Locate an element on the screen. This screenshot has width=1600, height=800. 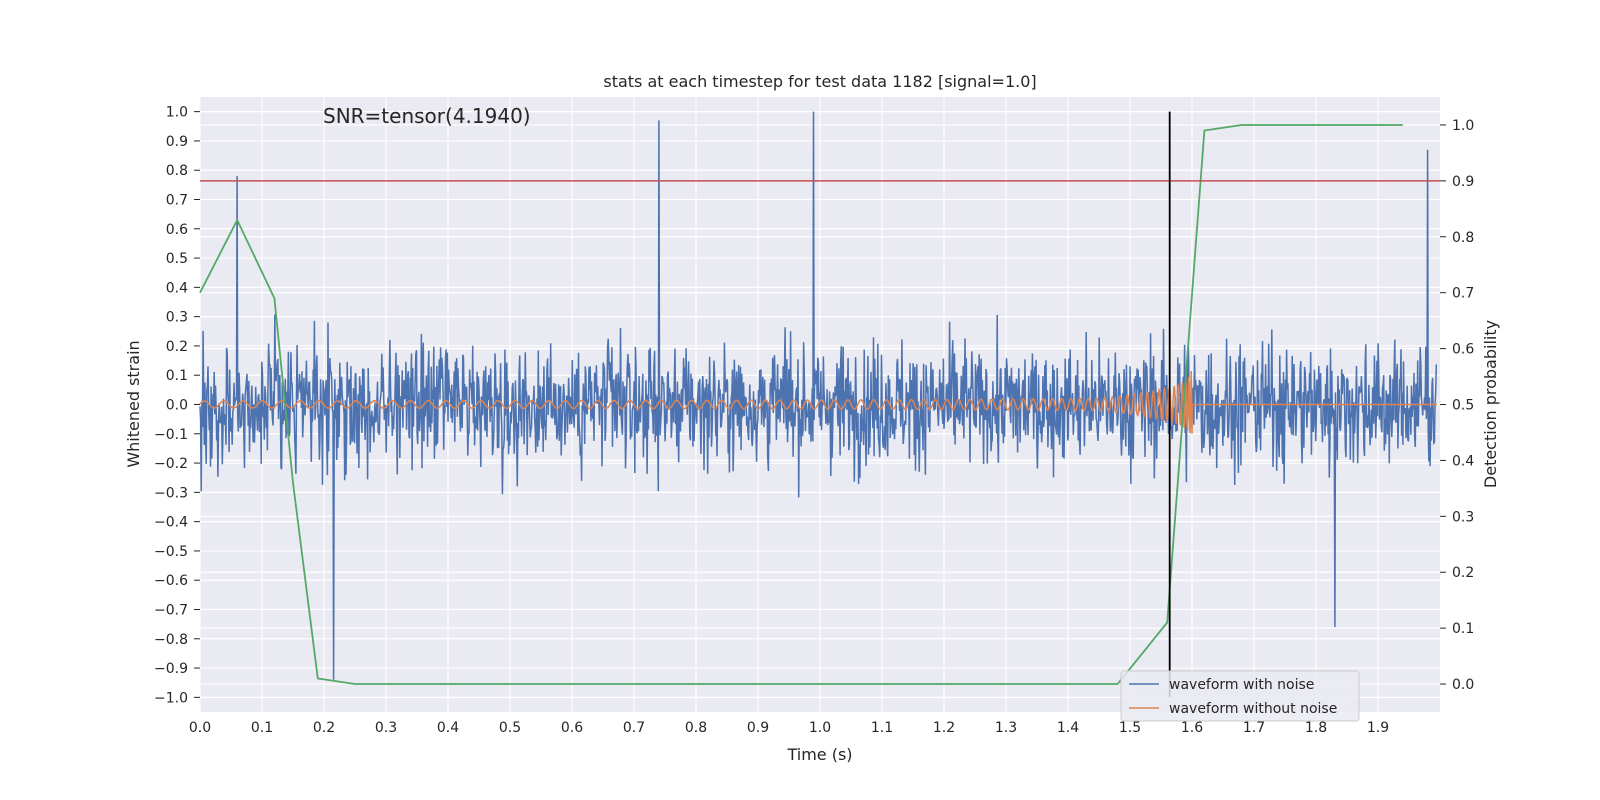
legend-label-noisy: waveform with noise is located at coordinates (1241, 685).